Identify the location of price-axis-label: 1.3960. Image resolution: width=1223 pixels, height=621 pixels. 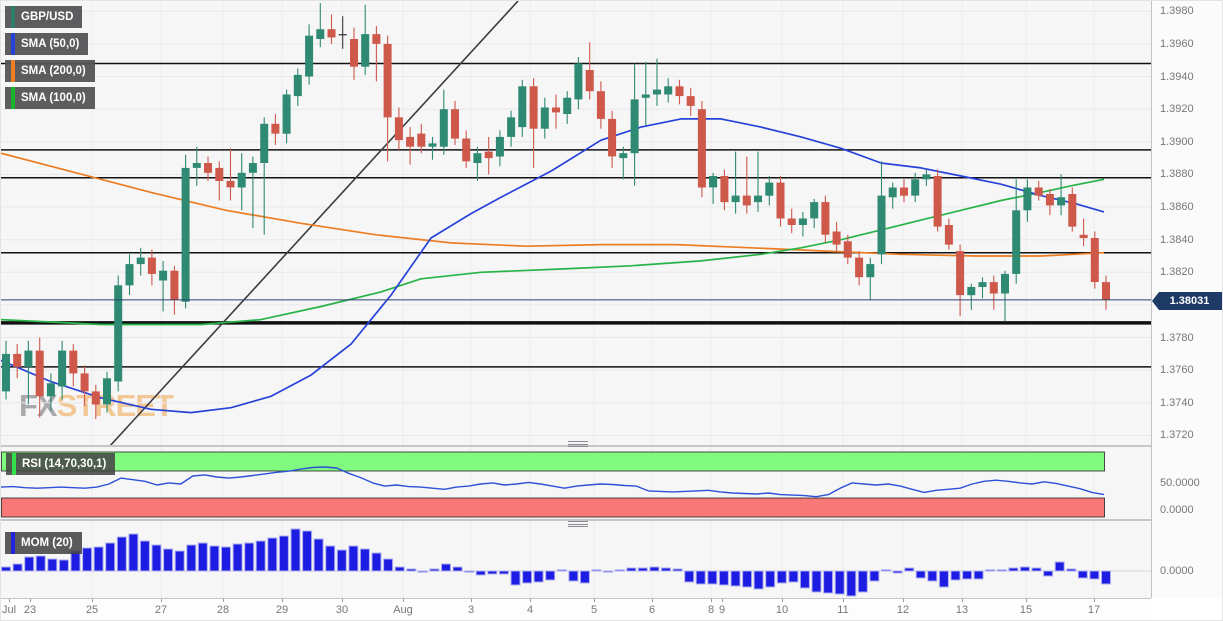
(1177, 44).